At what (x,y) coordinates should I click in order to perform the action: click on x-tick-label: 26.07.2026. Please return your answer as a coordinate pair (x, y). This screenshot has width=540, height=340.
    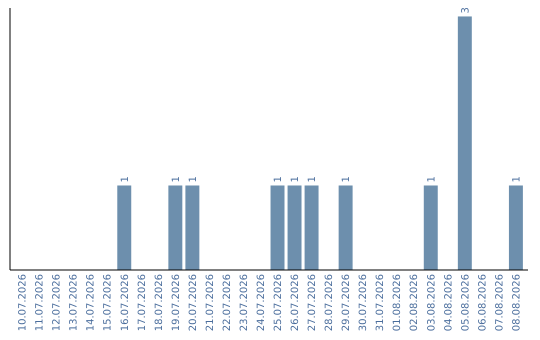
    Looking at the image, I should click on (296, 303).